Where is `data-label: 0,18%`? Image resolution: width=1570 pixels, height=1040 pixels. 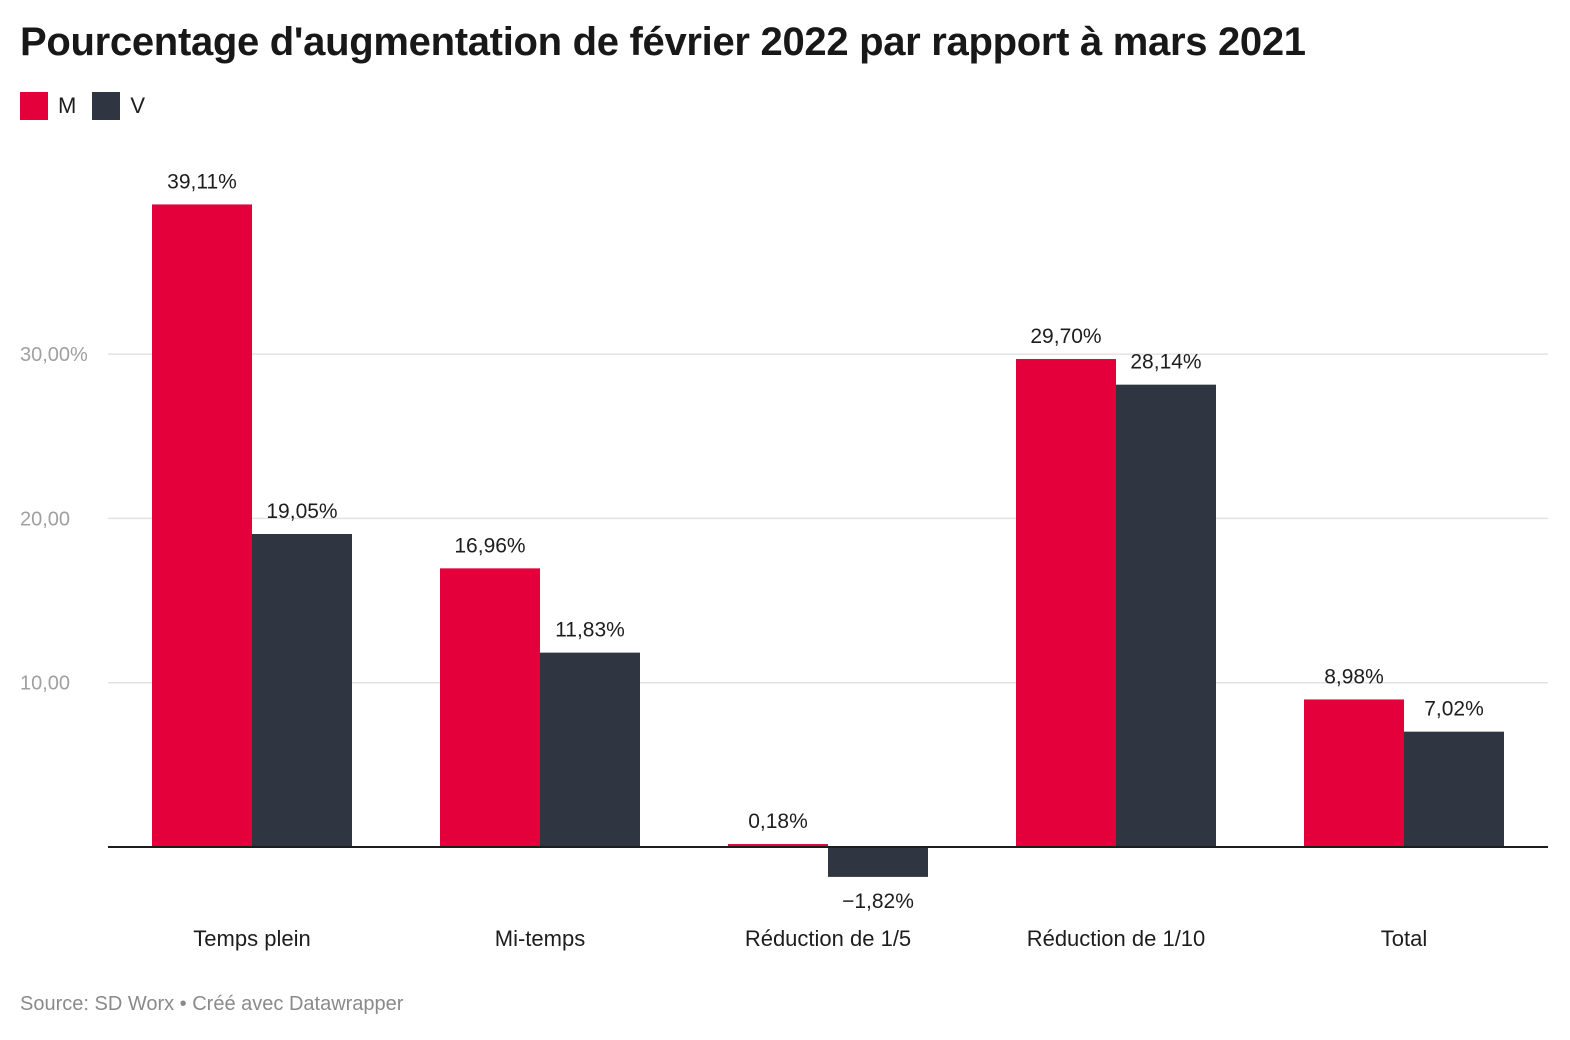
data-label: 0,18% is located at coordinates (778, 821).